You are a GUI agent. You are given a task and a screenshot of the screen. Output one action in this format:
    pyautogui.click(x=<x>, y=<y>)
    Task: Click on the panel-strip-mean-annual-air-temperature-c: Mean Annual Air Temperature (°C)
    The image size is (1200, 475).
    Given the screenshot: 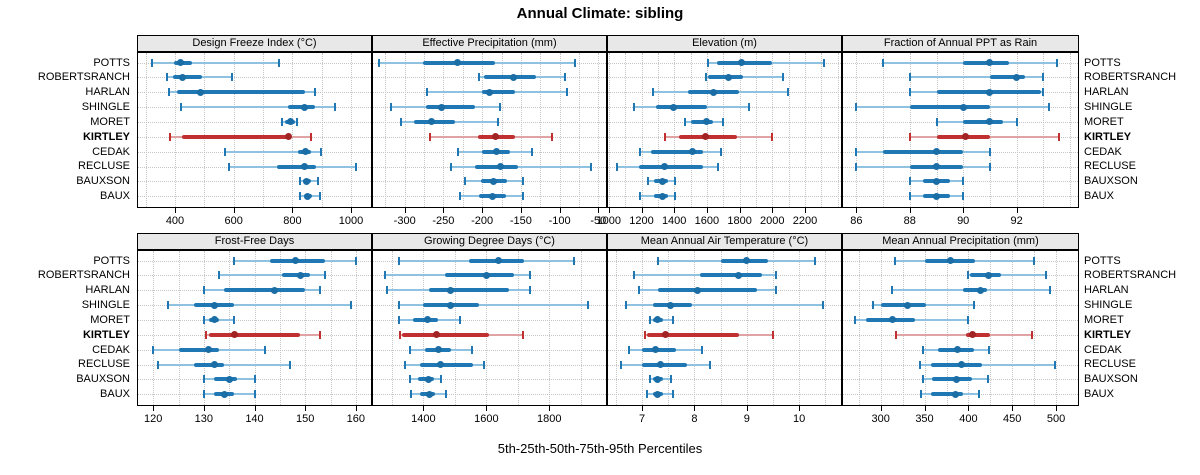 What is the action you would take?
    pyautogui.click(x=724, y=241)
    